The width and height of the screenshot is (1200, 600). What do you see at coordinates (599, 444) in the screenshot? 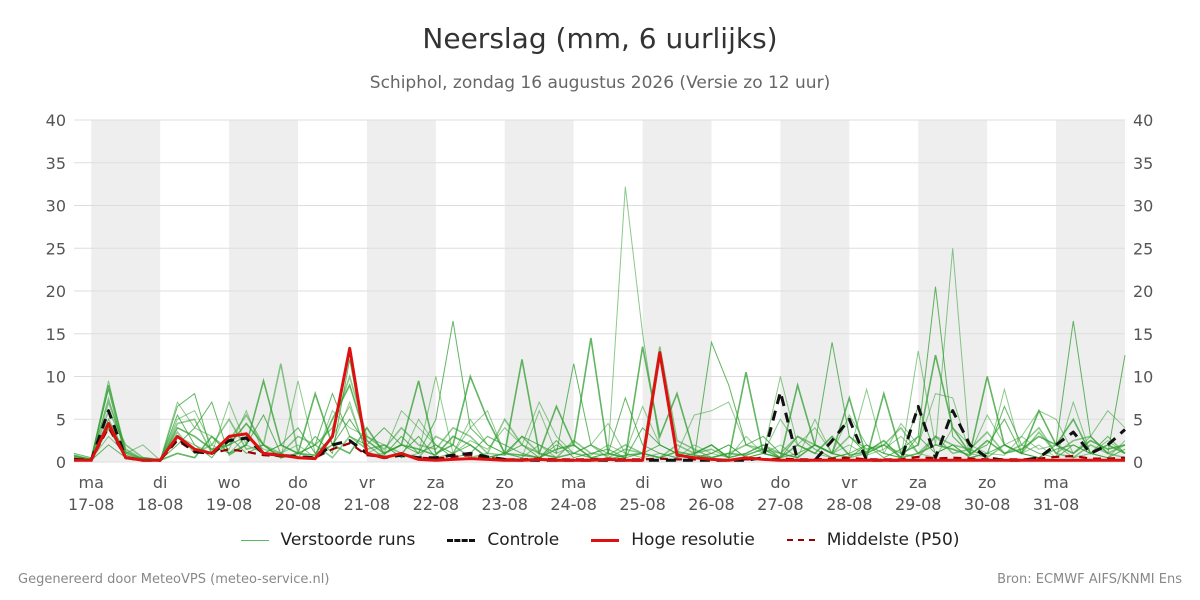
I see `series-line-middelste-p50` at bounding box center [599, 444].